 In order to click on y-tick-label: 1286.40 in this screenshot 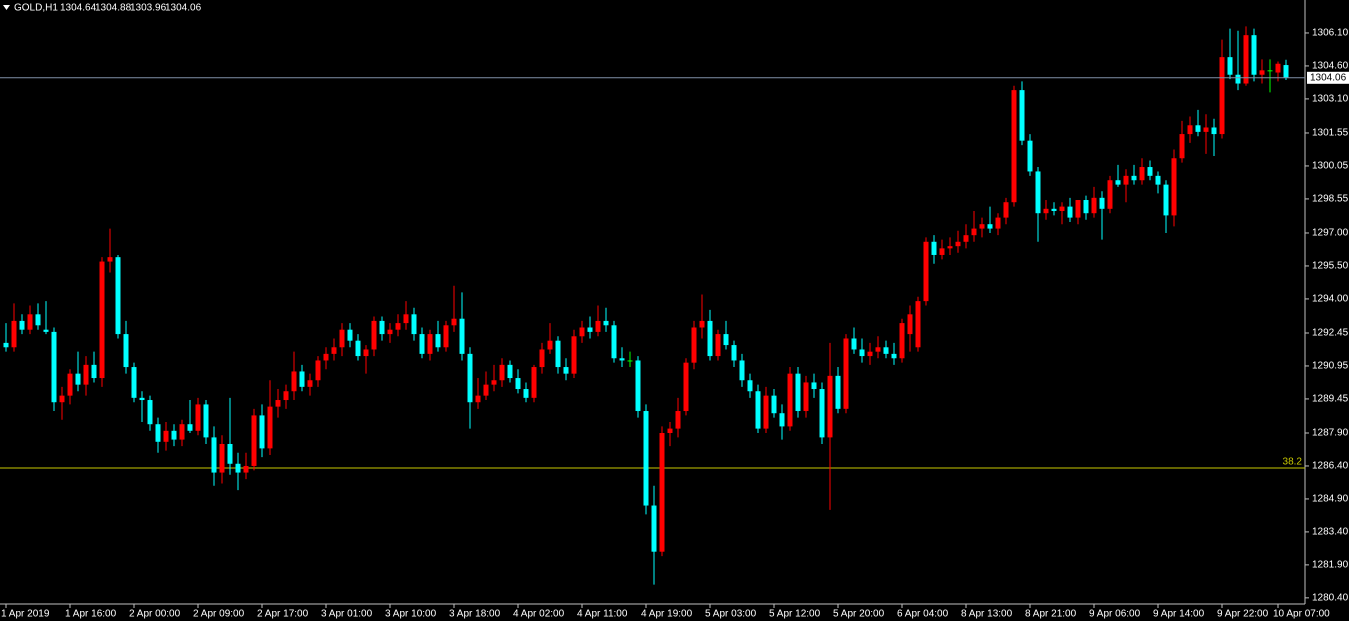, I will do `click(1330, 466)`.